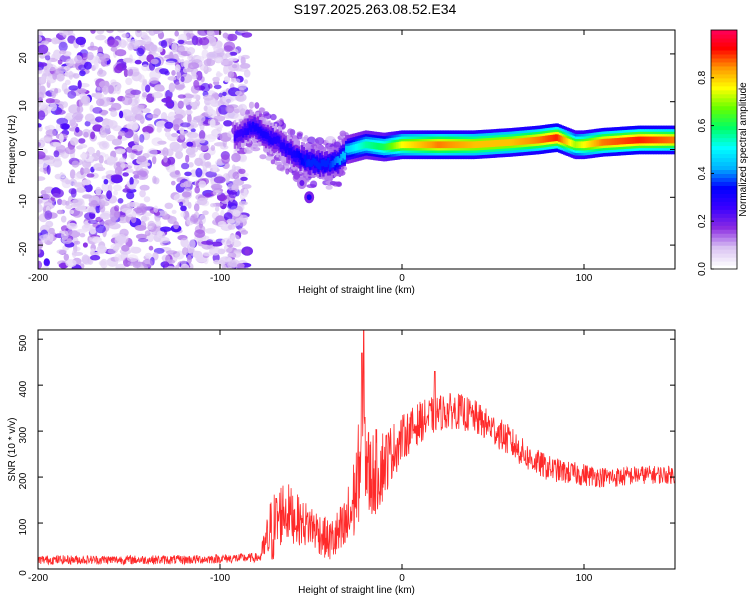 Image resolution: width=750 pixels, height=600 pixels. I want to click on heatmap-ytick-label: -20, so click(23, 248).